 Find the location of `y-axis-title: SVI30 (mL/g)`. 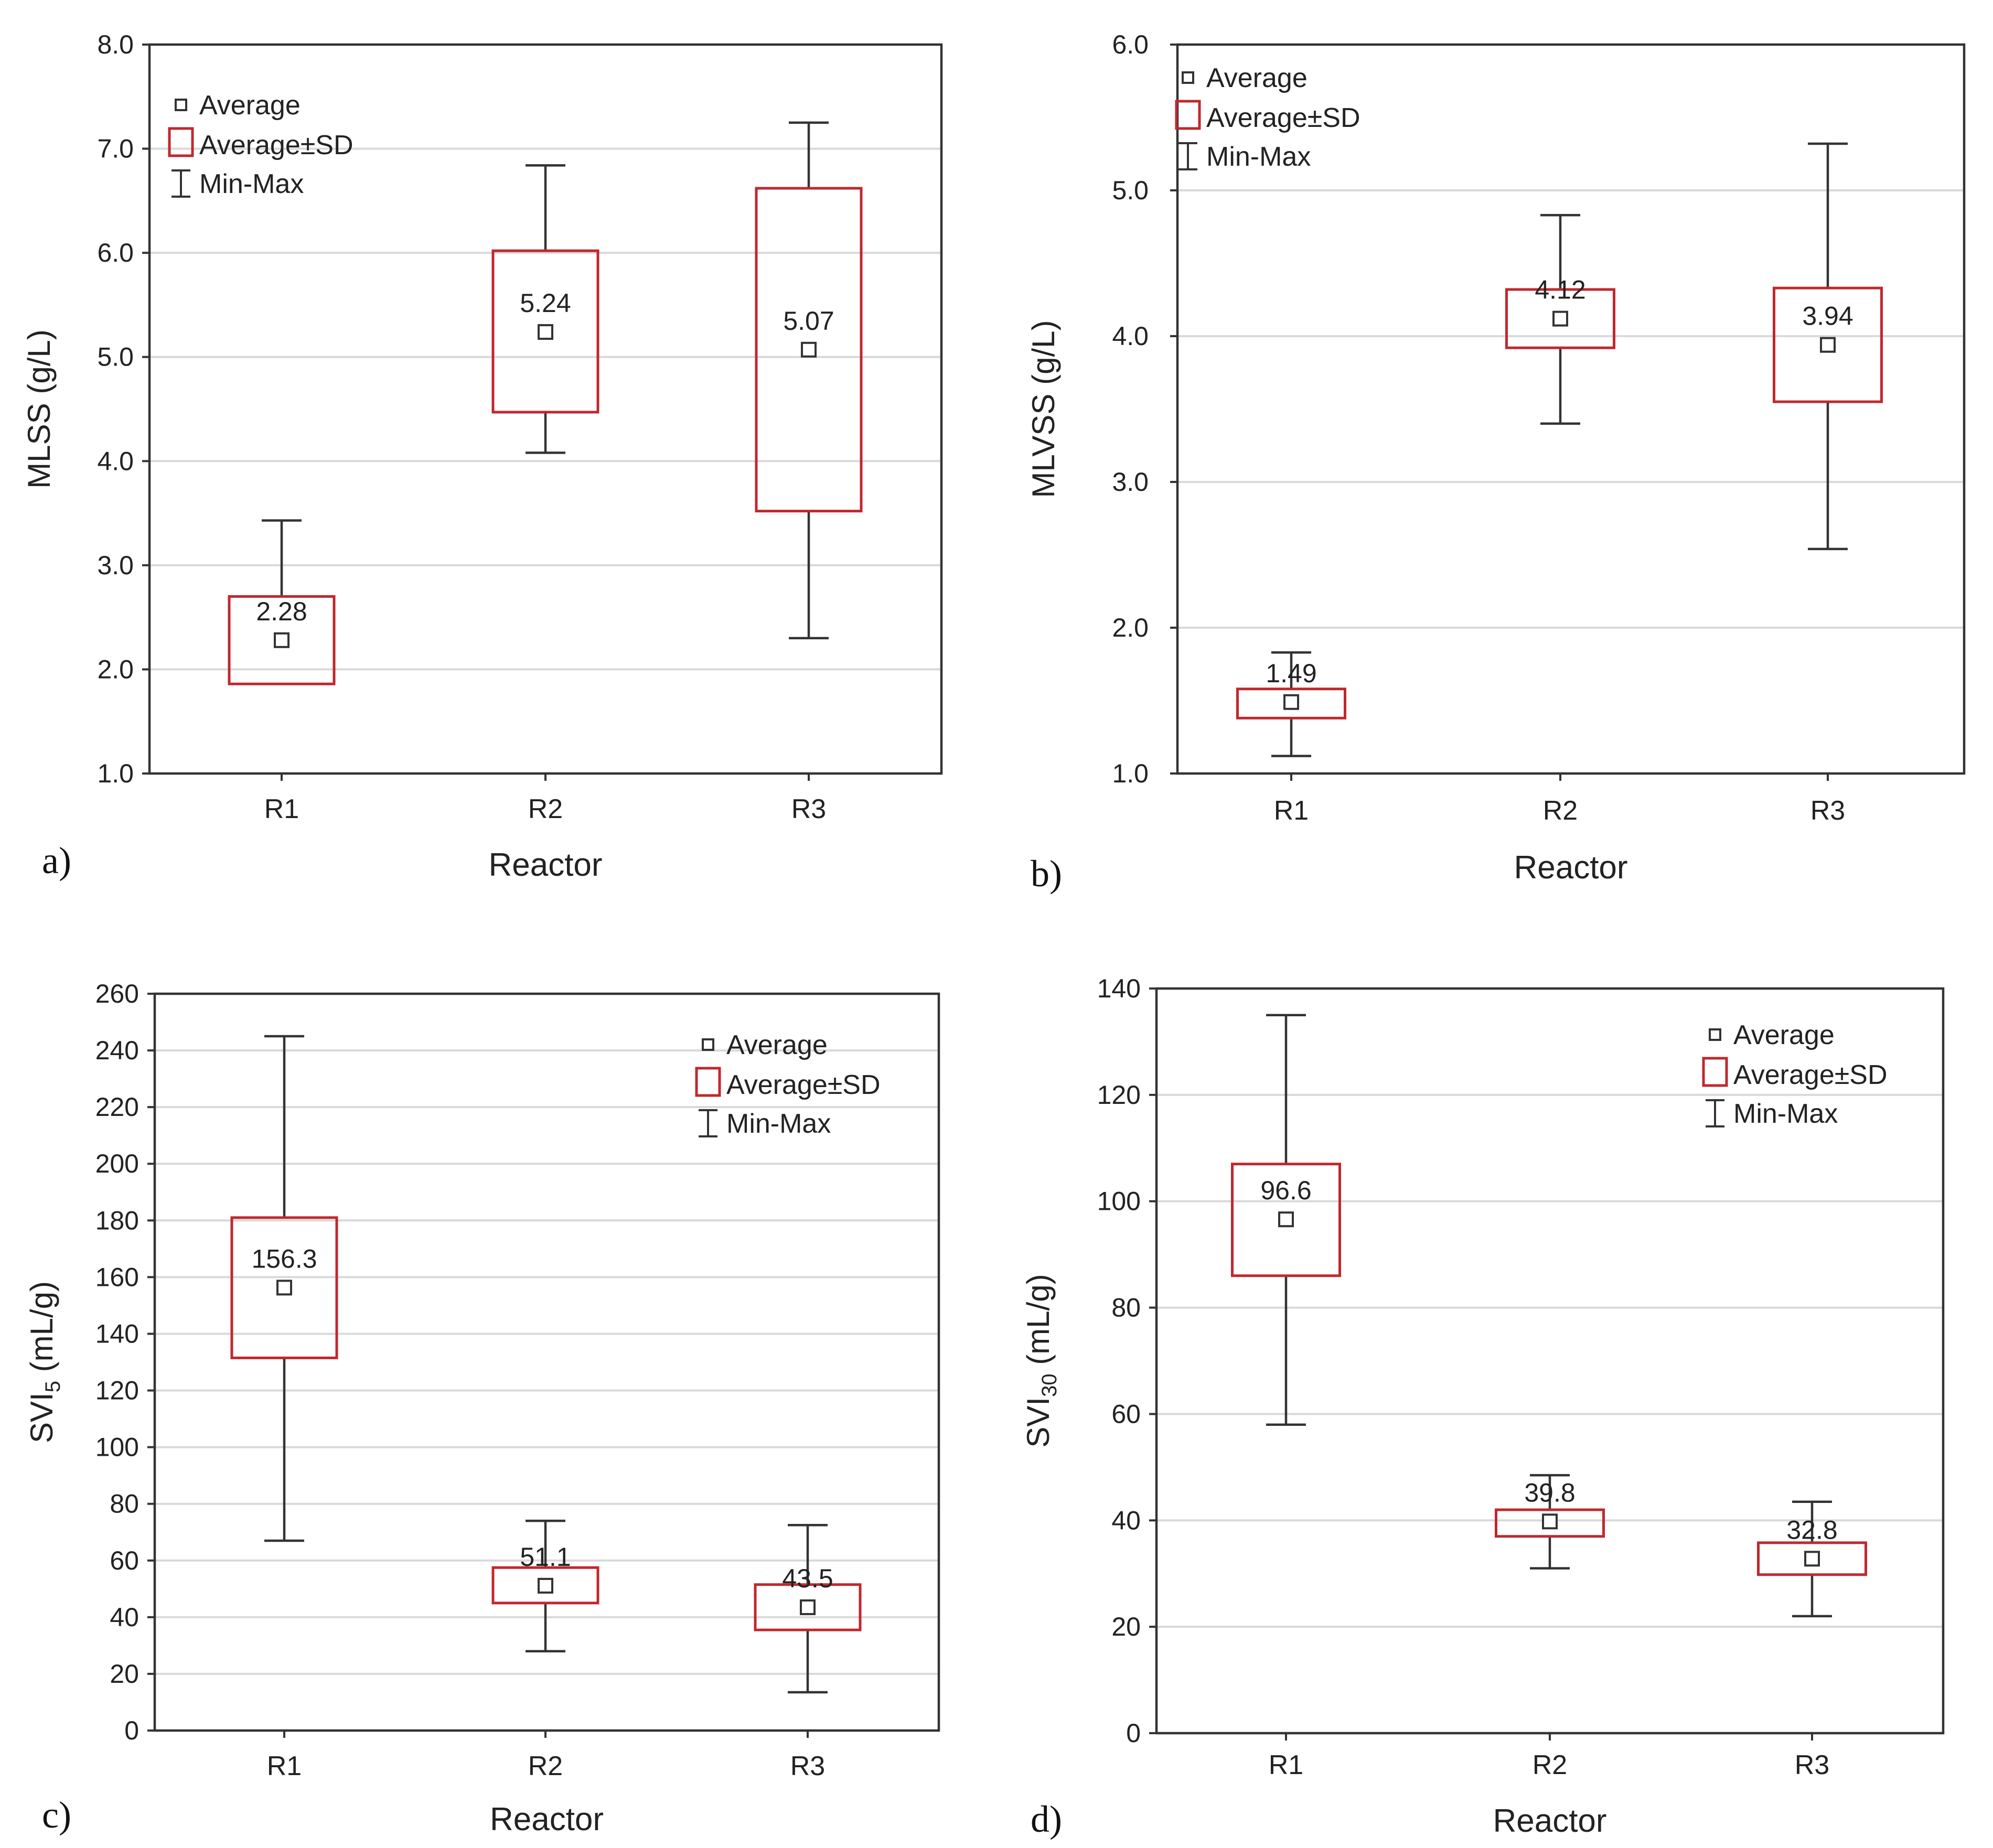

y-axis-title: SVI30 (mL/g) is located at coordinates (1041, 1361).